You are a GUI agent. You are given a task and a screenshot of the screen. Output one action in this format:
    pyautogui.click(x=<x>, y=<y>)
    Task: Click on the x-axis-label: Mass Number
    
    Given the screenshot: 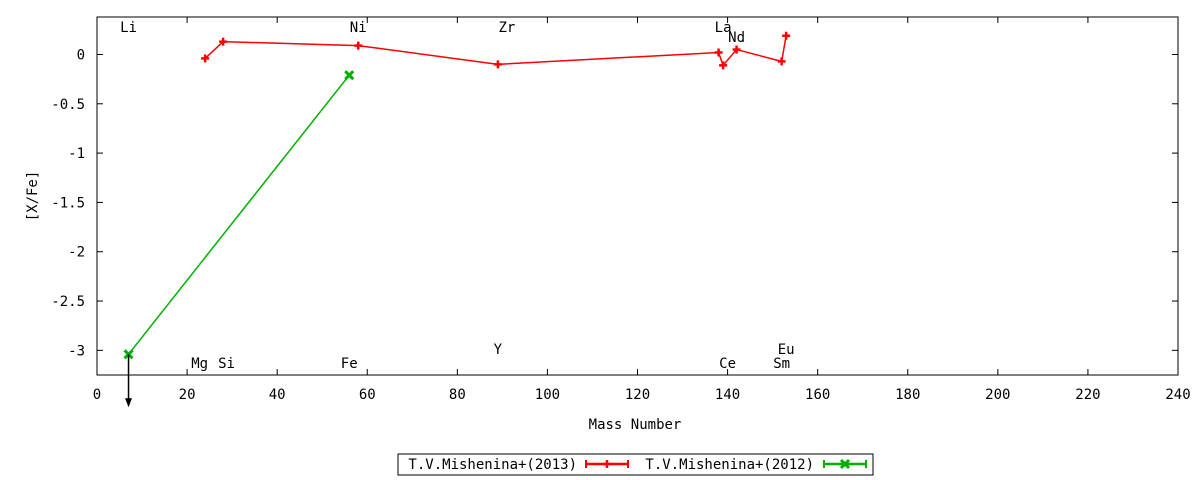 What is the action you would take?
    pyautogui.click(x=635, y=425)
    